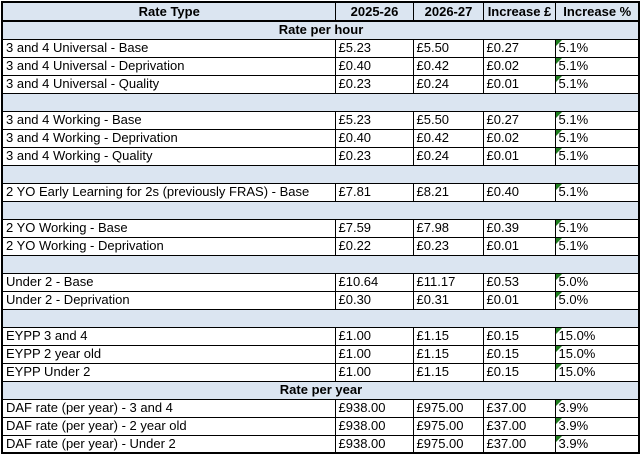 This screenshot has width=642, height=455. Describe the element at coordinates (374, 11) in the screenshot. I see `column-header-2025-26: 2025-26` at that location.